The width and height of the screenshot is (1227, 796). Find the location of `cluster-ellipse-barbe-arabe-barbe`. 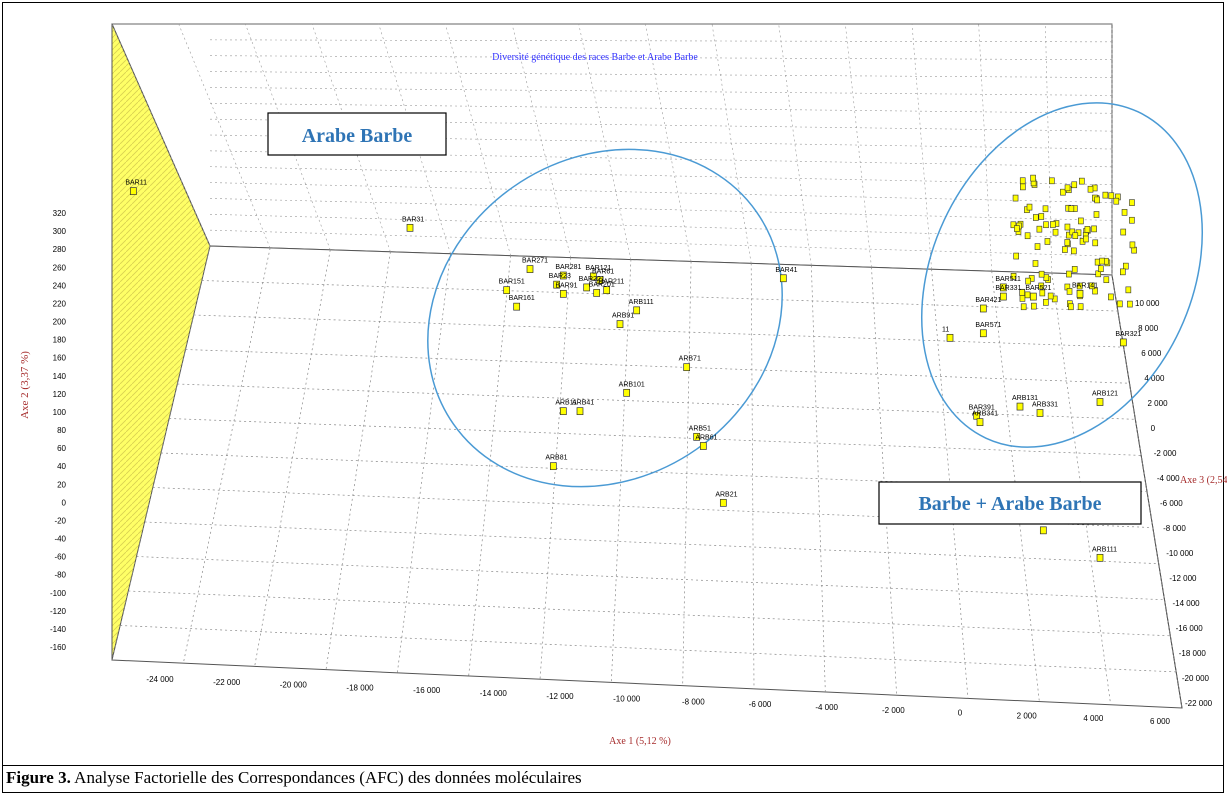

cluster-ellipse-barbe-arabe-barbe is located at coordinates (1062, 275).